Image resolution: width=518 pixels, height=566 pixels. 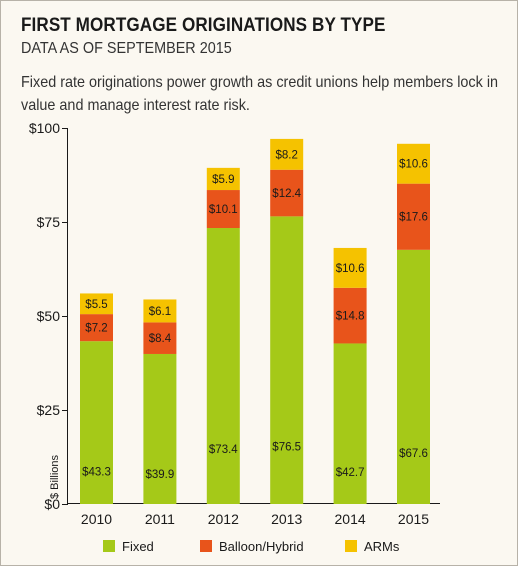 I want to click on x-tick-label: 2010, so click(x=96, y=519).